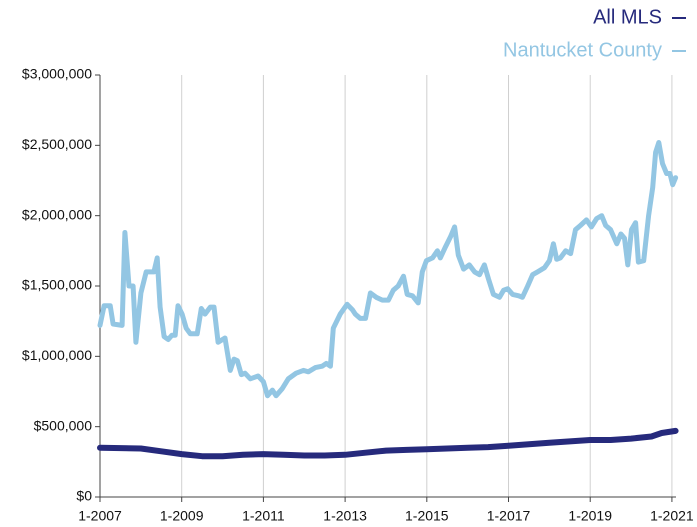  I want to click on legend-label: Nantucket County, so click(582, 50).